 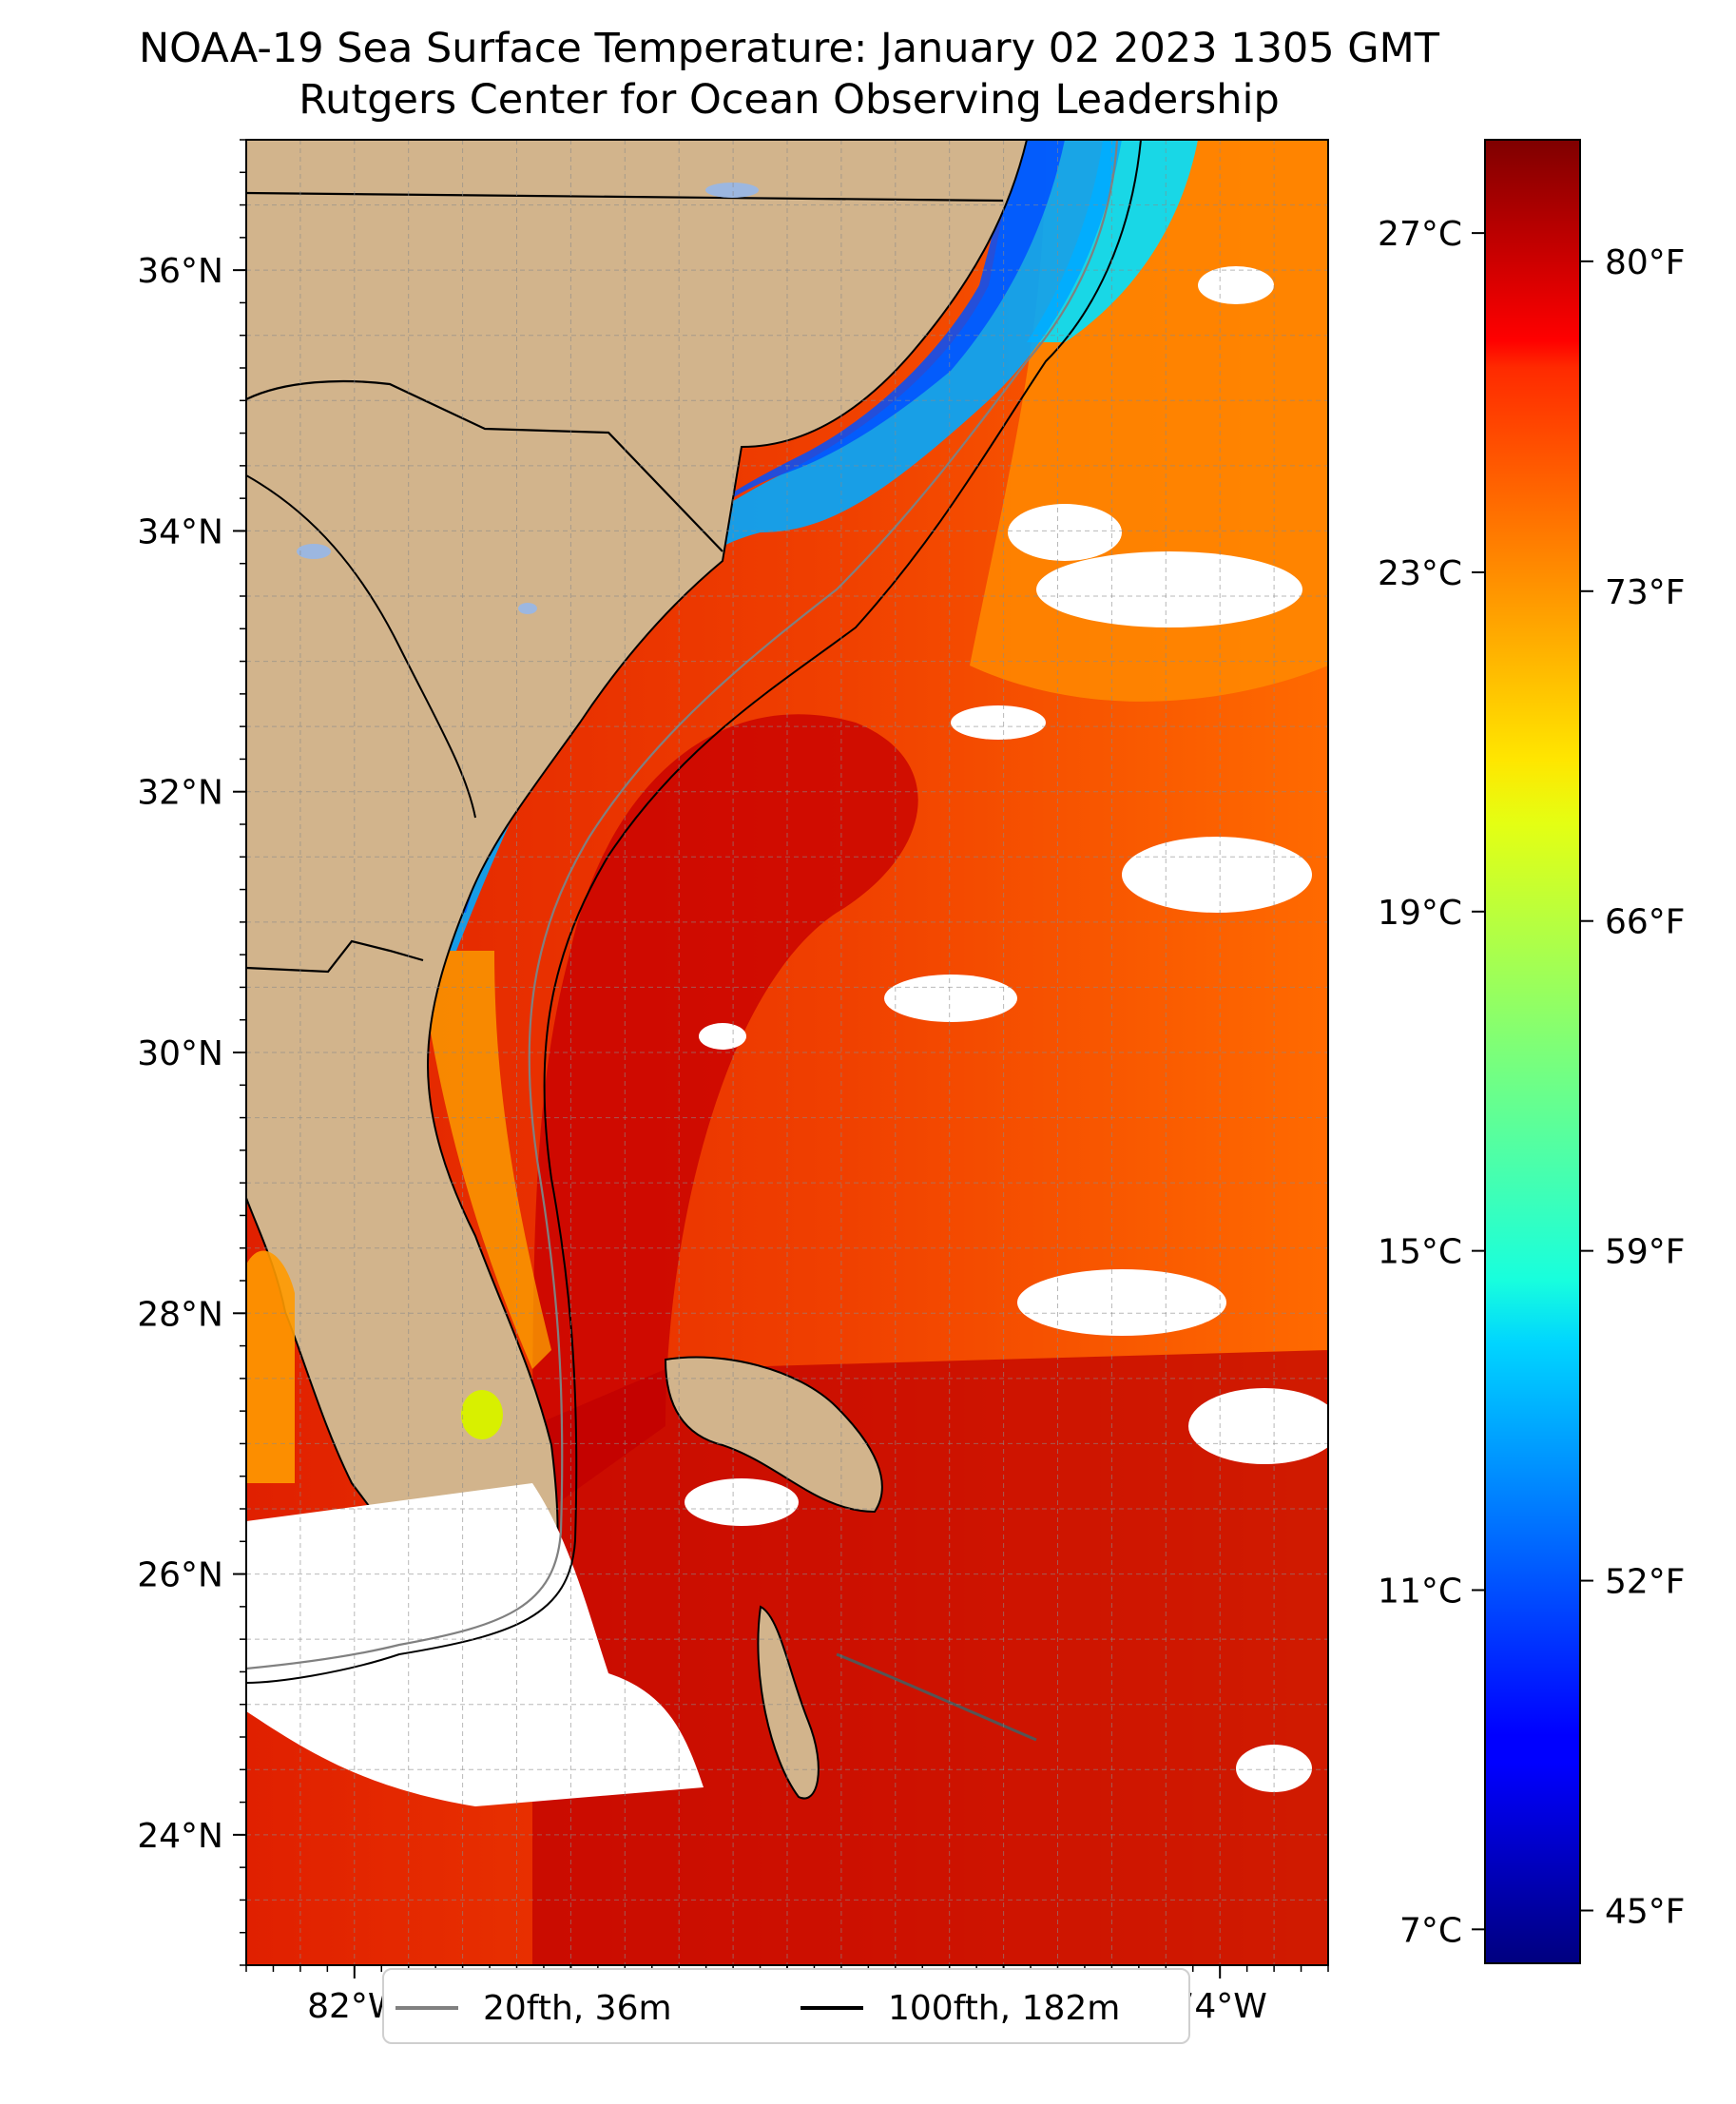 What do you see at coordinates (180, 1575) in the screenshot?
I see `y-tick-label: 26°N` at bounding box center [180, 1575].